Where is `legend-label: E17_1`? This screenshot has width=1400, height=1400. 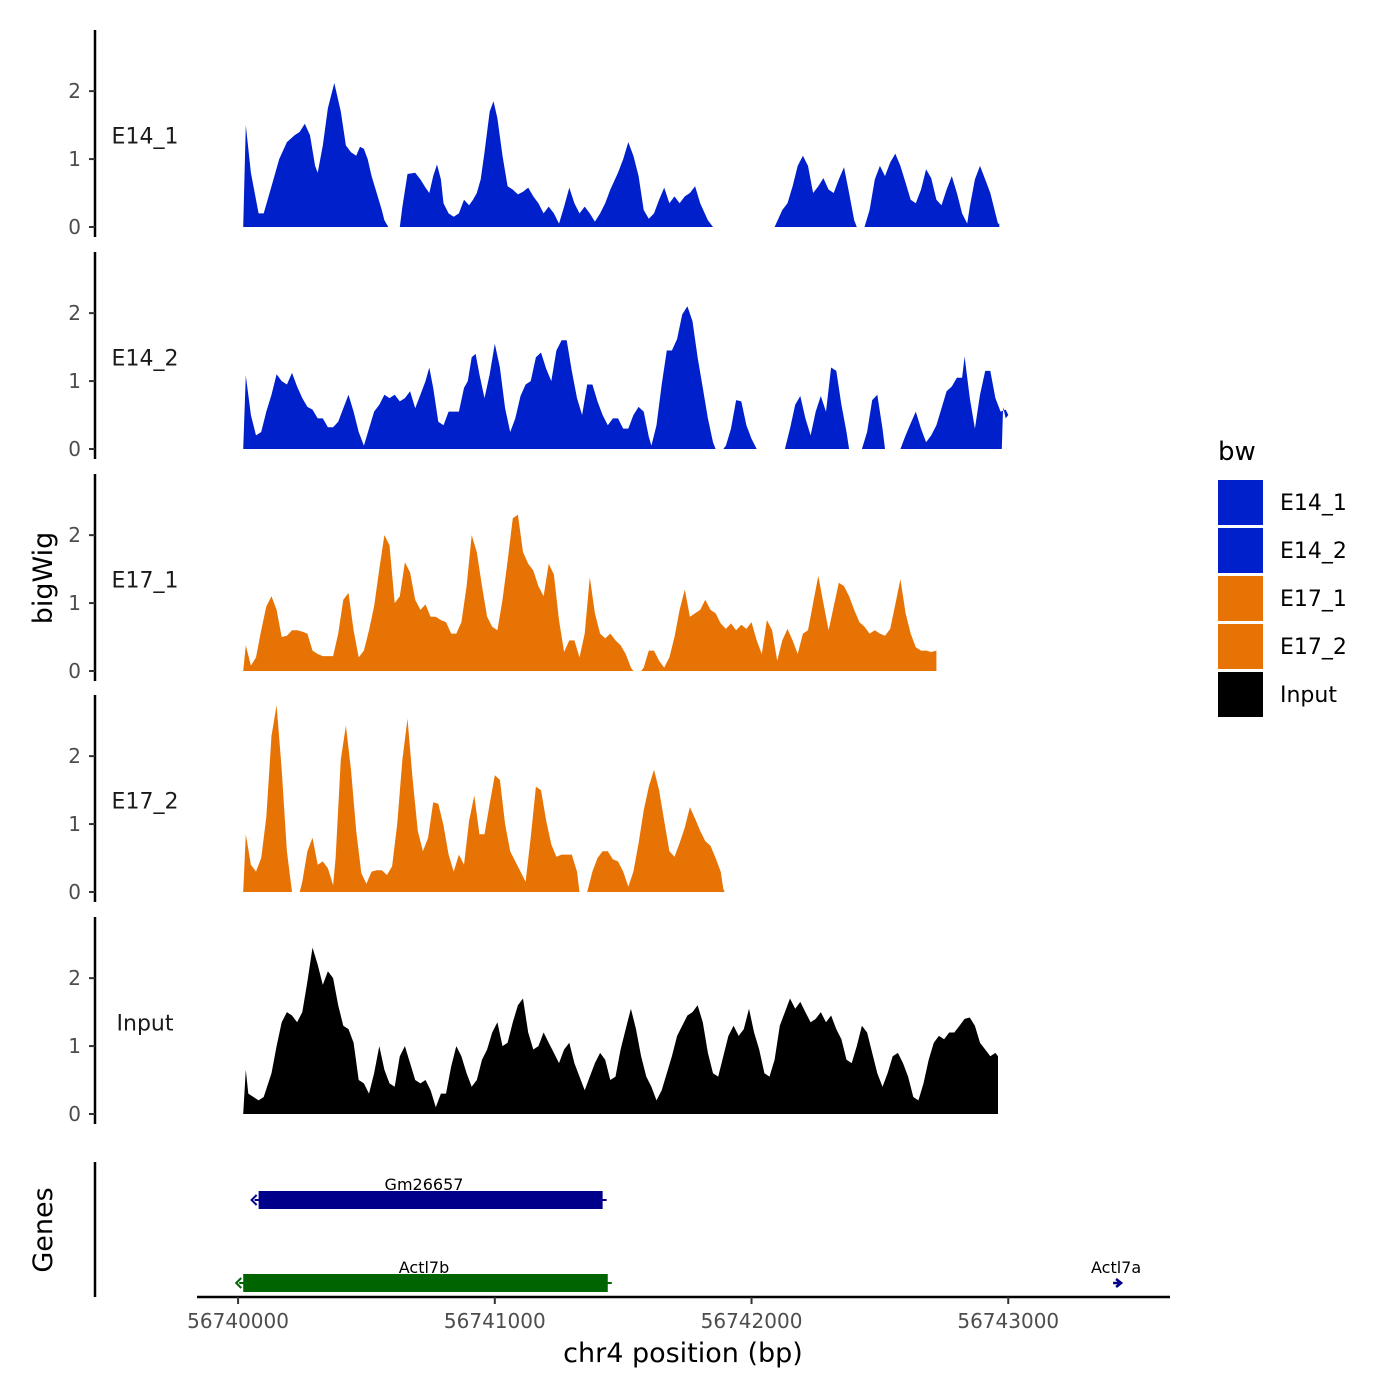
legend-label: E17_1 is located at coordinates (1313, 599).